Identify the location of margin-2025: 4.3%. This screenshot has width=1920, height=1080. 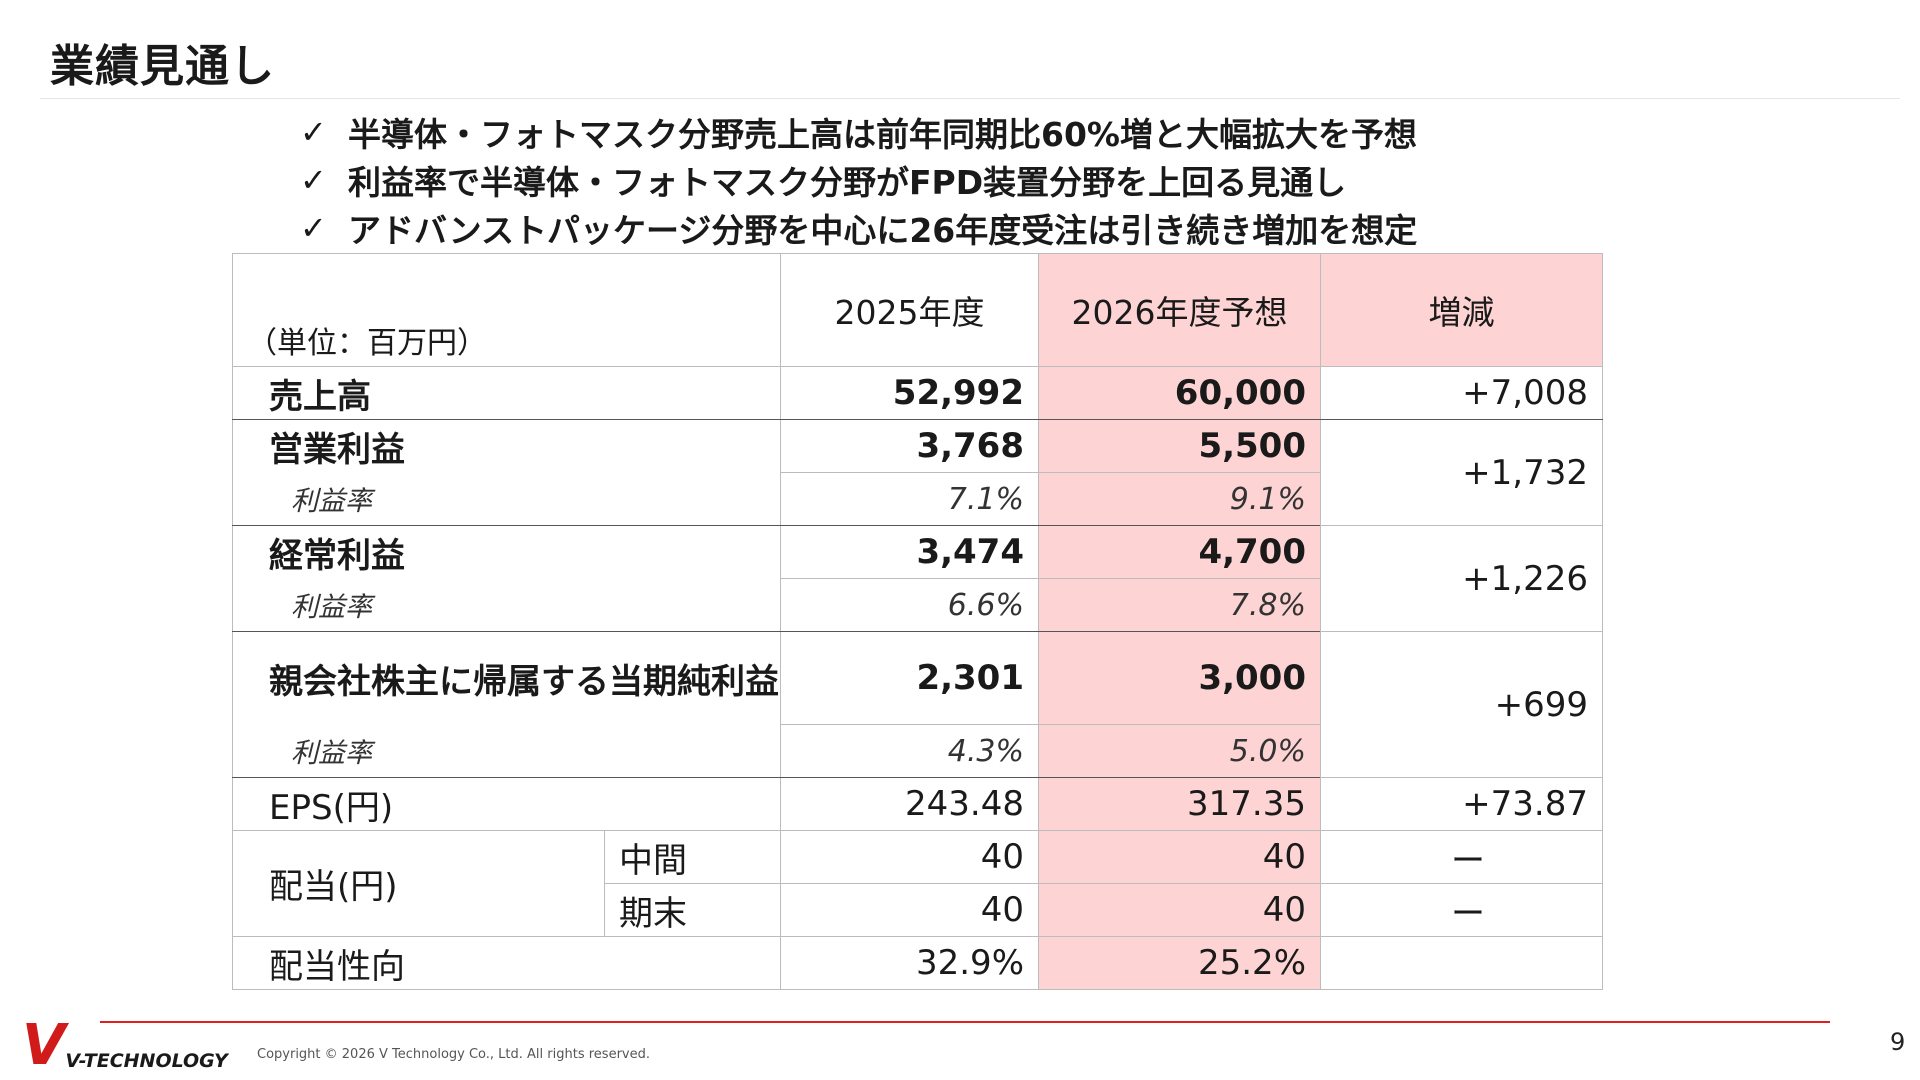
(909, 751).